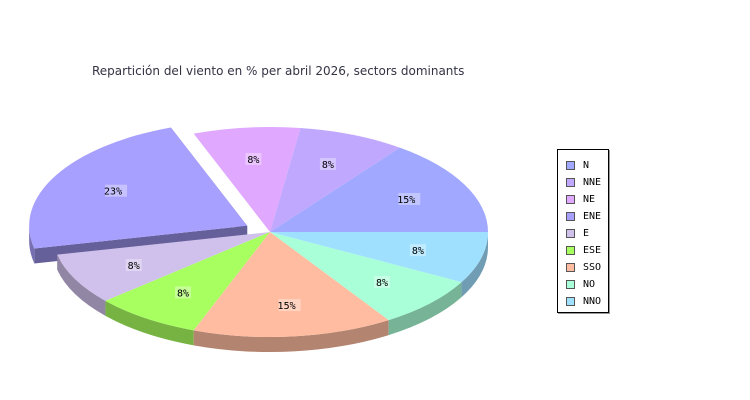  Describe the element at coordinates (586, 233) in the screenshot. I see `legend-label: E` at that location.